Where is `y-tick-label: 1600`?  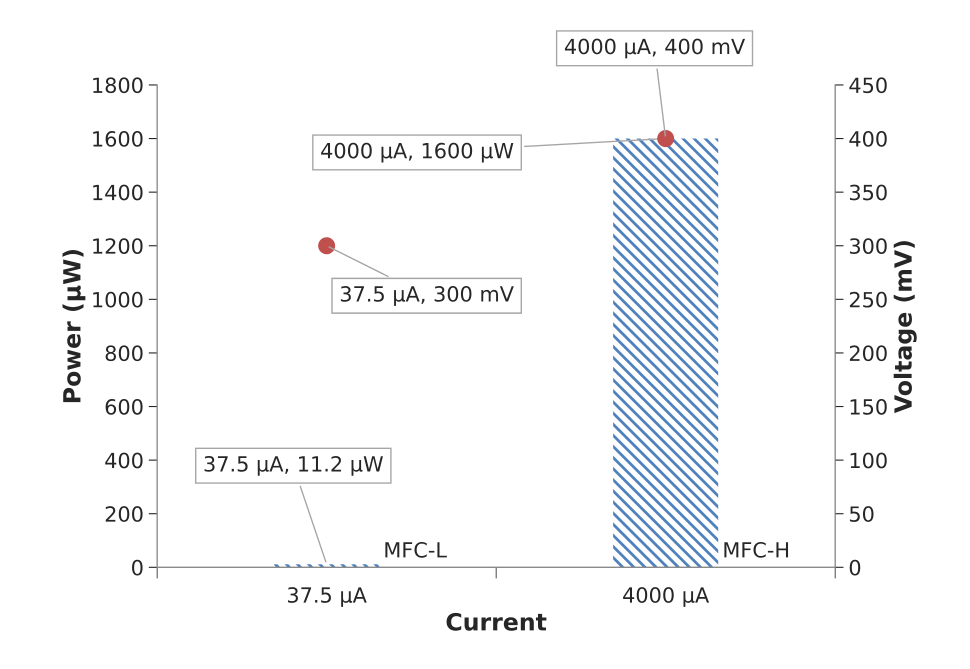 y-tick-label: 1600 is located at coordinates (118, 139).